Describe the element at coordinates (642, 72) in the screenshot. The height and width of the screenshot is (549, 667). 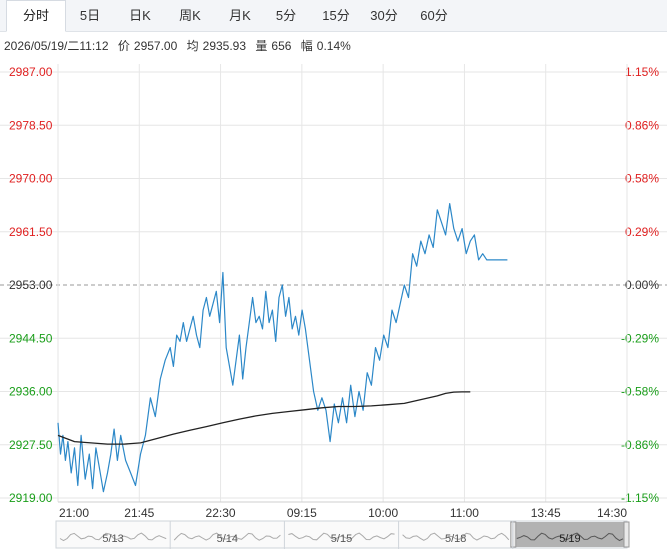
I see `pct-tick-label: 1.15%` at that location.